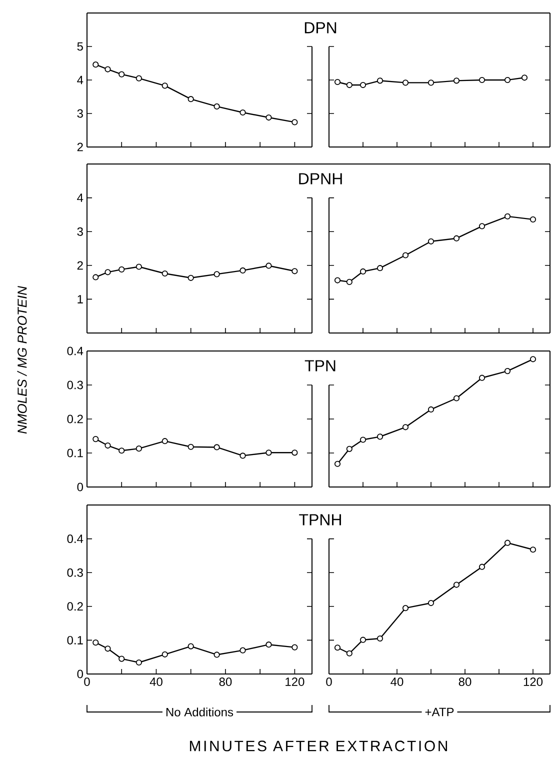 This screenshot has height=757, width=552. What do you see at coordinates (318, 746) in the screenshot?
I see `text: MINUTES AFTER EXTRACTION` at bounding box center [318, 746].